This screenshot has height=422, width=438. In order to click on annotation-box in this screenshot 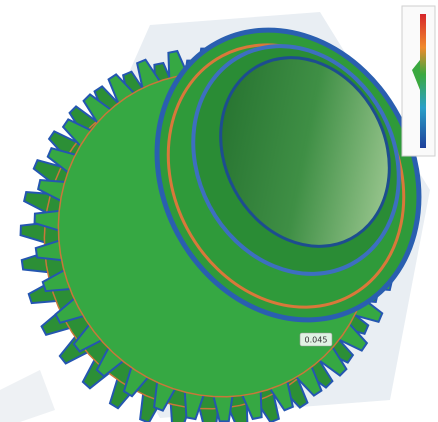, I will do `click(316, 339)`.